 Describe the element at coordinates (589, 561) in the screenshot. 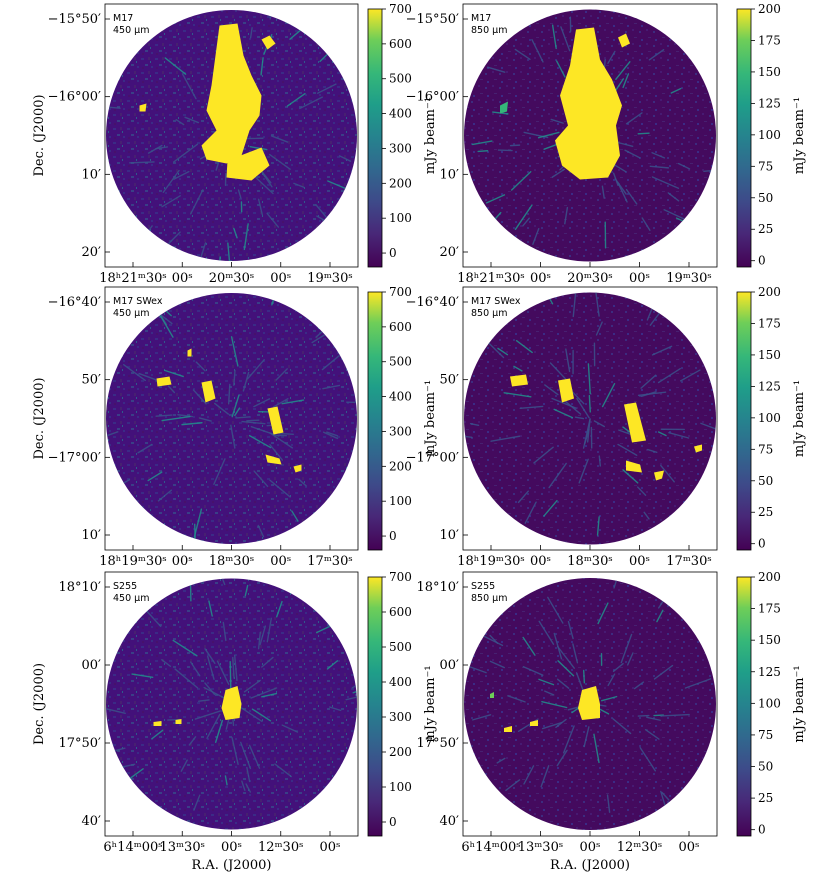

I see `x-tick-label: 18ᵐ30ˢ` at that location.